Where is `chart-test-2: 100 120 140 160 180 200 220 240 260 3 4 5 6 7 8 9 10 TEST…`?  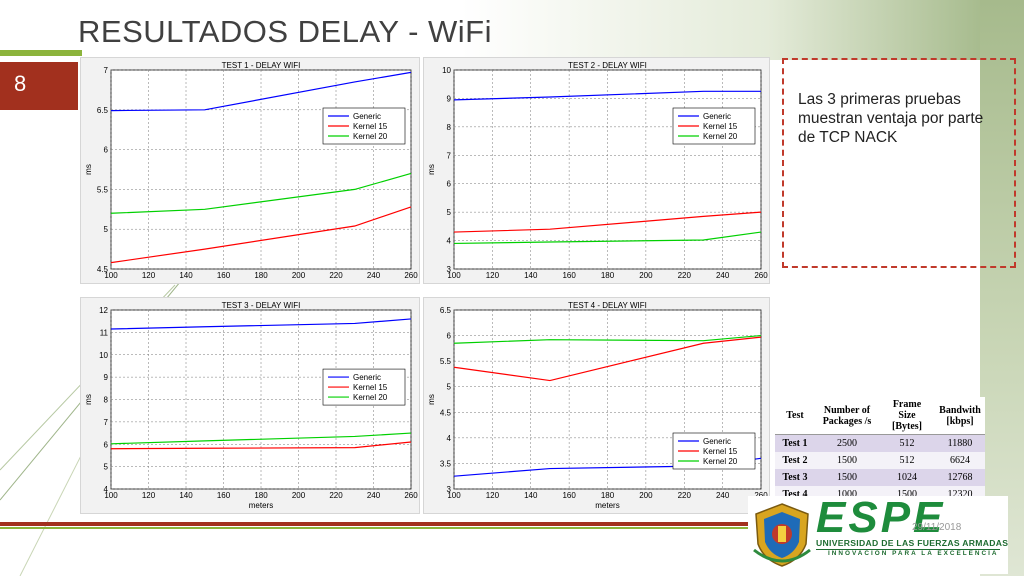 chart-test-2: 100 120 140 160 180 200 220 240 260 3 4 5 6 7 8 9 10 TEST… is located at coordinates (596, 170).